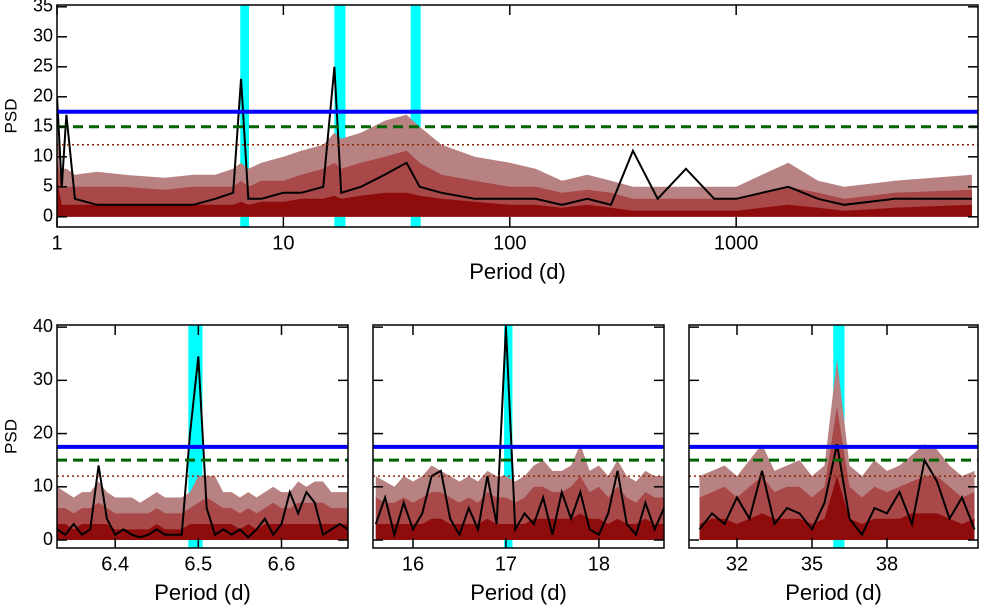 The image size is (981, 612). Describe the element at coordinates (282, 564) in the screenshot. I see `x-tick-label: 6.6` at that location.